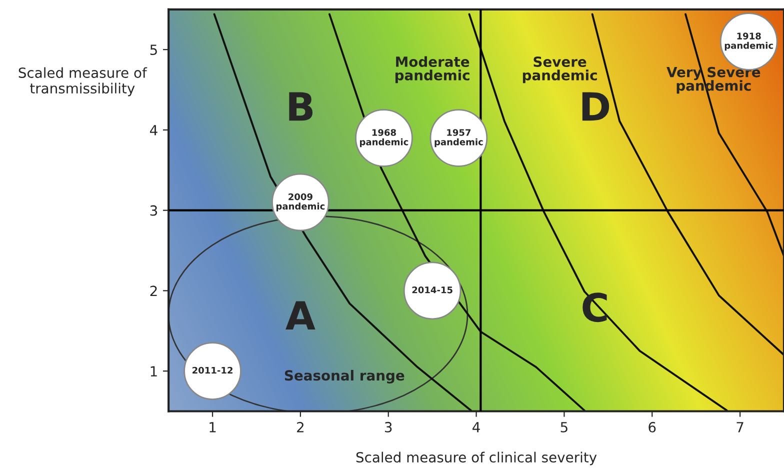 Image resolution: width=784 pixels, height=470 pixels. I want to click on annotation: Severe pandemic, so click(559, 70).